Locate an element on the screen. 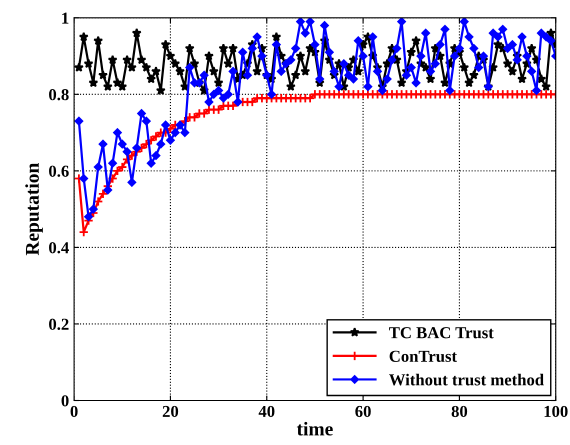  y-tick-label: 1 is located at coordinates (65, 18).